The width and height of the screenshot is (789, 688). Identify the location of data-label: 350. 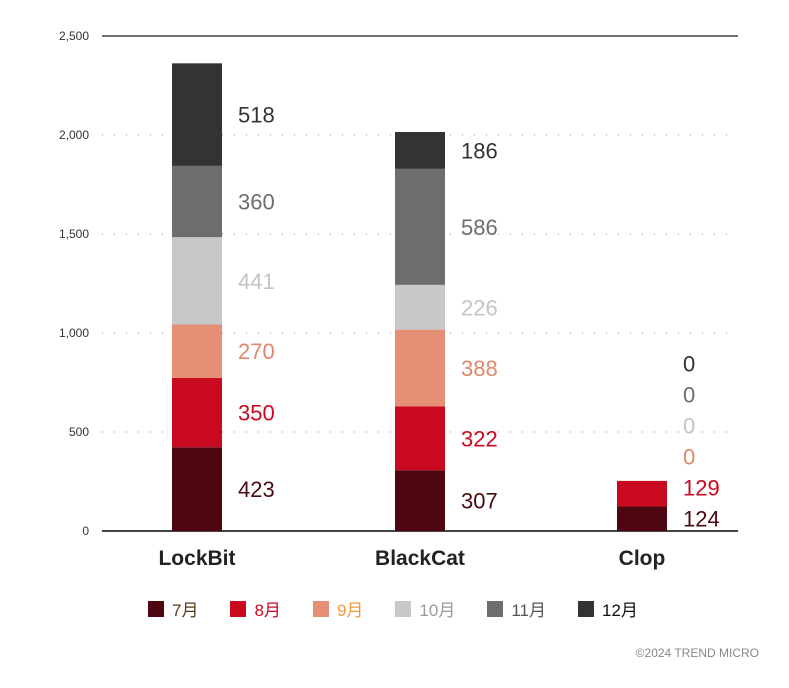
(256, 413).